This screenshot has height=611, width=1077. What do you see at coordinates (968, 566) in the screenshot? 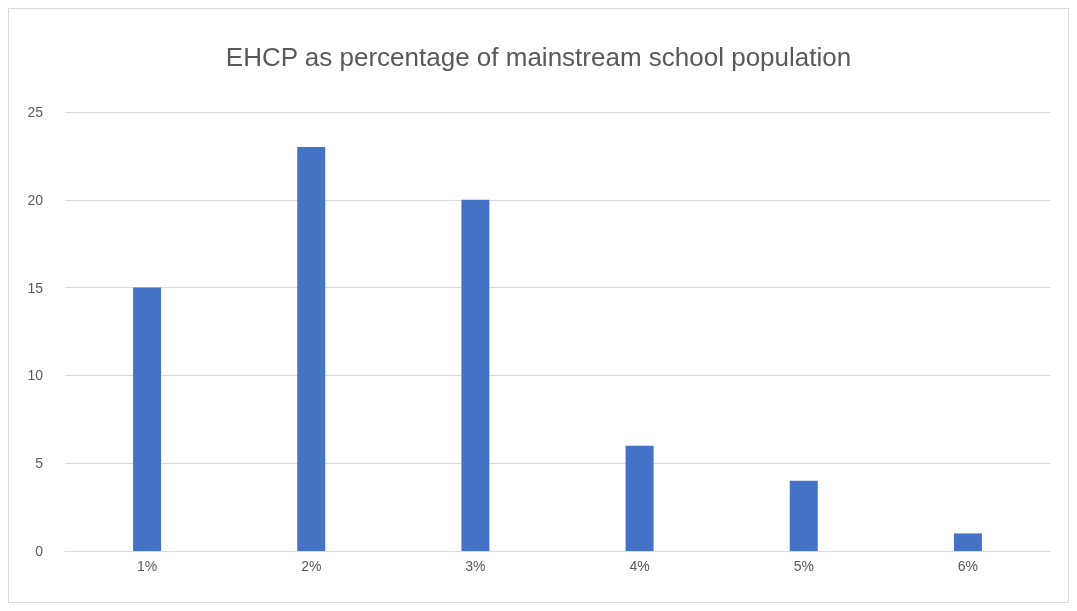
I see `x-tick-label: 6%` at bounding box center [968, 566].